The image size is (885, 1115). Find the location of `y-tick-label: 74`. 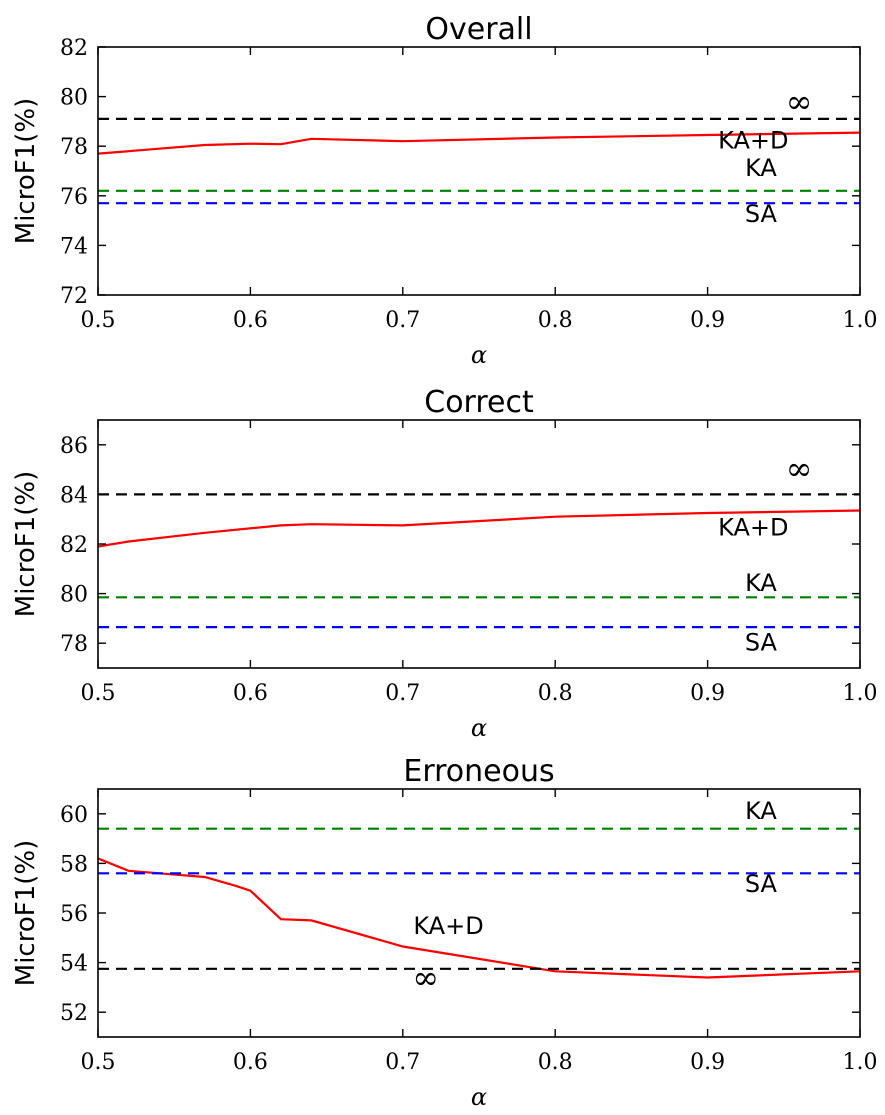

y-tick-label: 74 is located at coordinates (74, 246).